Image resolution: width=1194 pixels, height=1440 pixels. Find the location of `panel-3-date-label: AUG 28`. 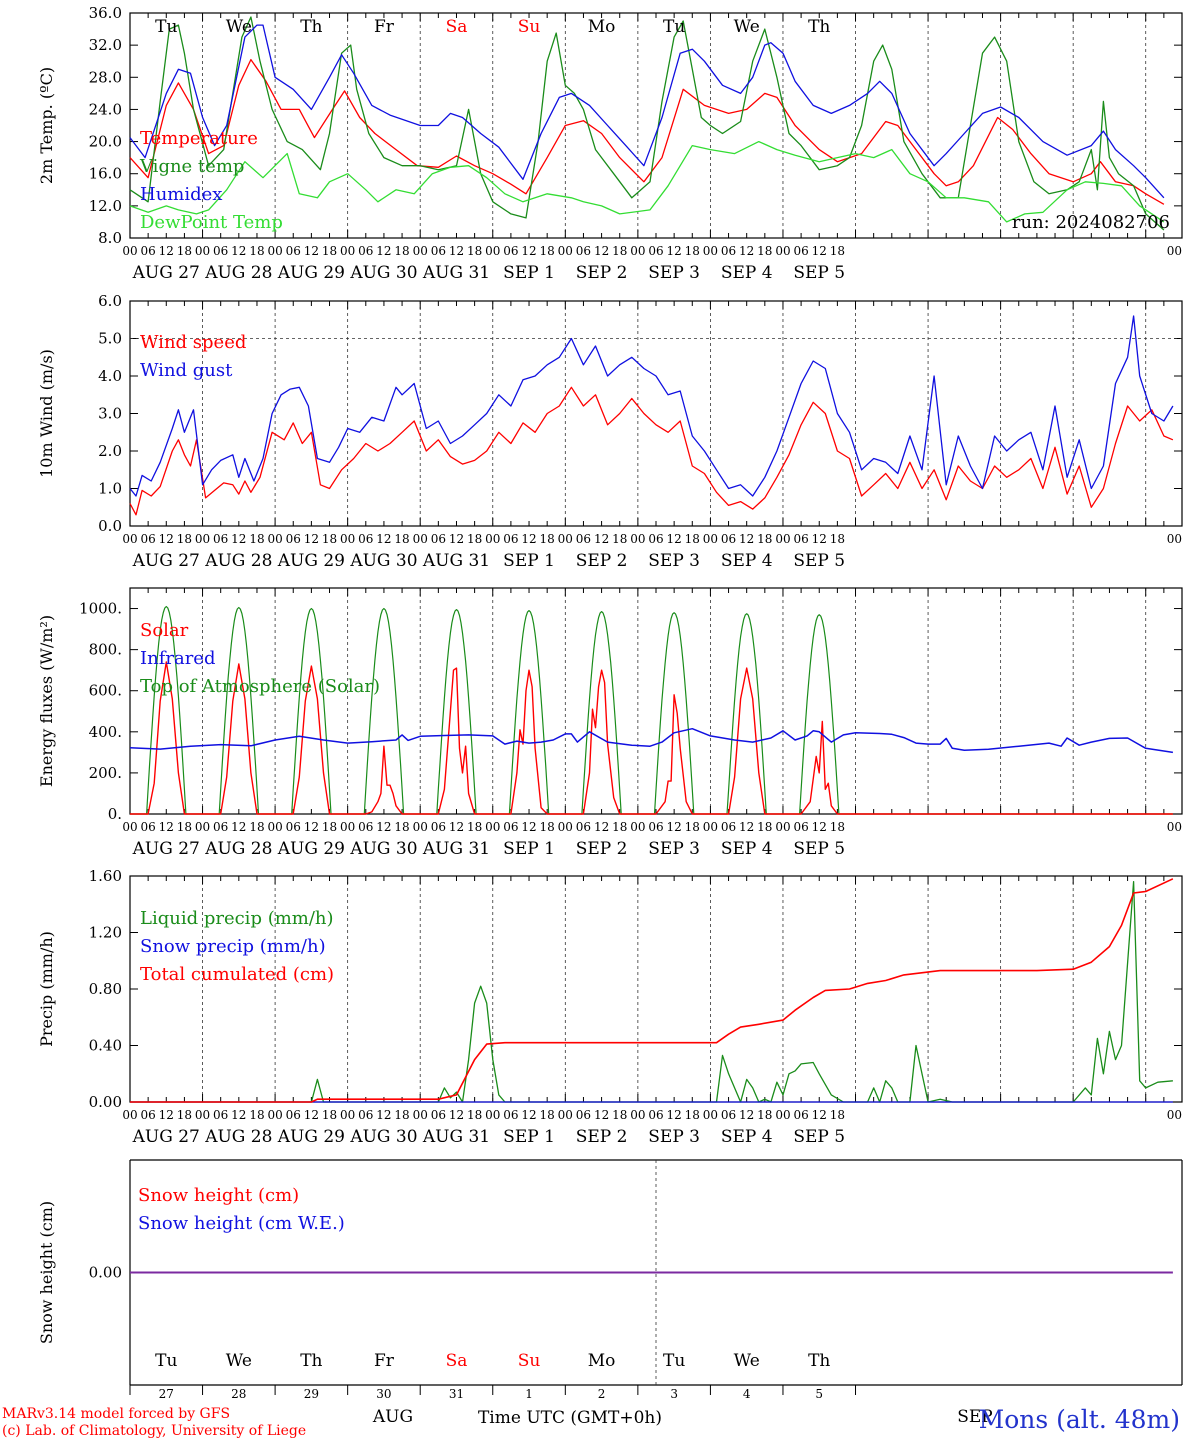

panel-3-date-label: AUG 28 is located at coordinates (238, 1137).